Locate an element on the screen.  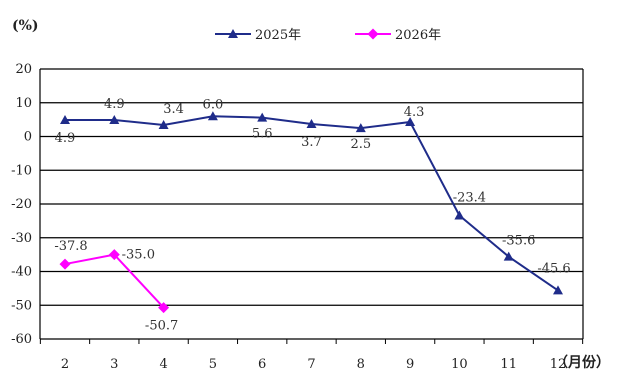
y-axis-ticks: 20 10 0 -10 -20 -30 -40 -50 -60 is located at coordinates (21, 204).